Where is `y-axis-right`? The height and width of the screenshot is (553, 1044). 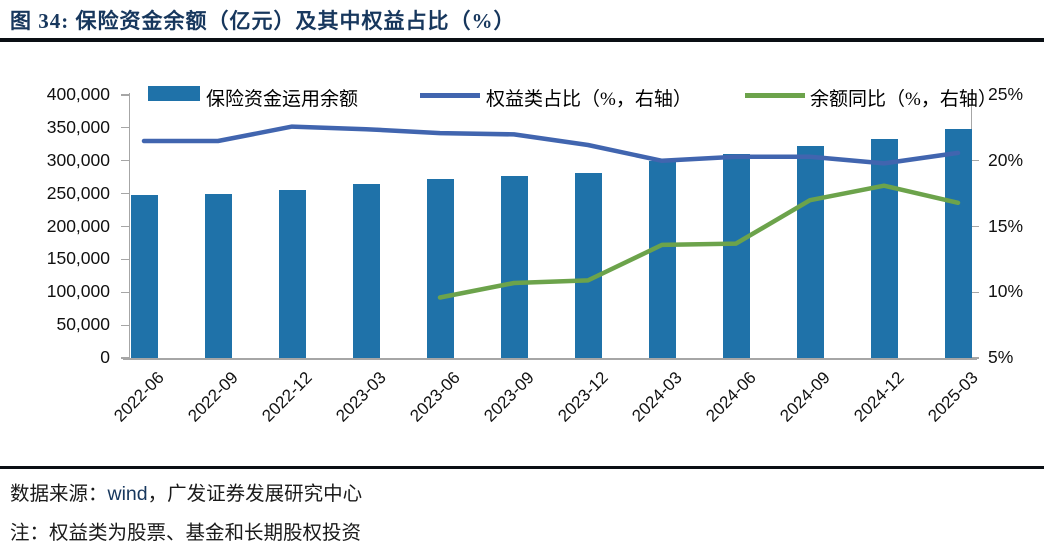 y-axis-right is located at coordinates (972, 225).